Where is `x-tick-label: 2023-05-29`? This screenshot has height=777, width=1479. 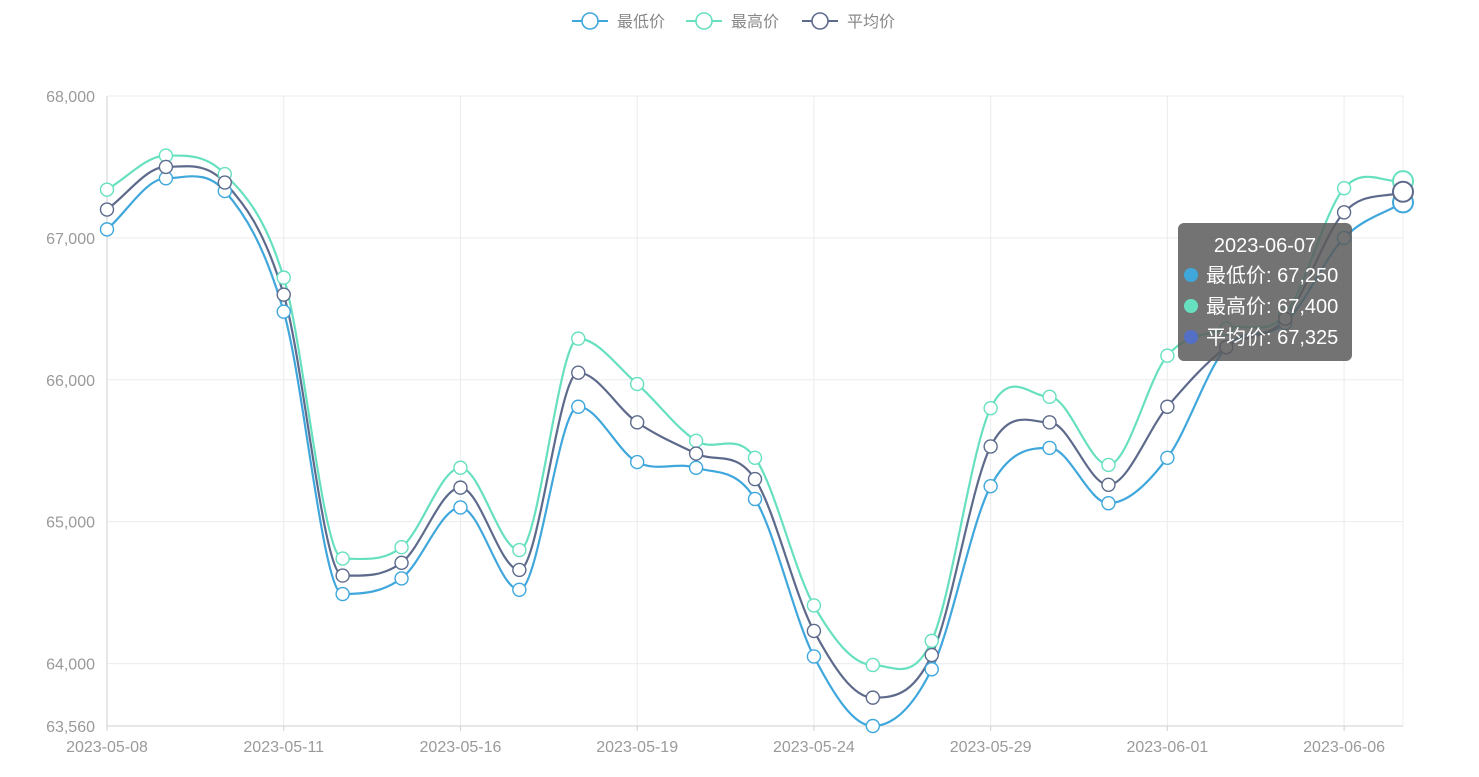 x-tick-label: 2023-05-29 is located at coordinates (991, 747).